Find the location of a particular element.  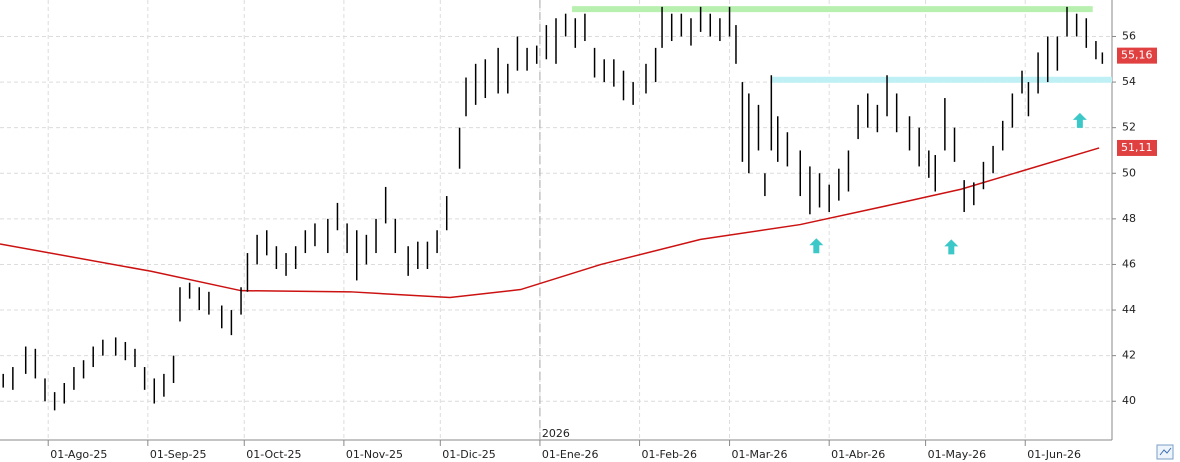

x-tick-label: 01-Ene-26 is located at coordinates (570, 454).